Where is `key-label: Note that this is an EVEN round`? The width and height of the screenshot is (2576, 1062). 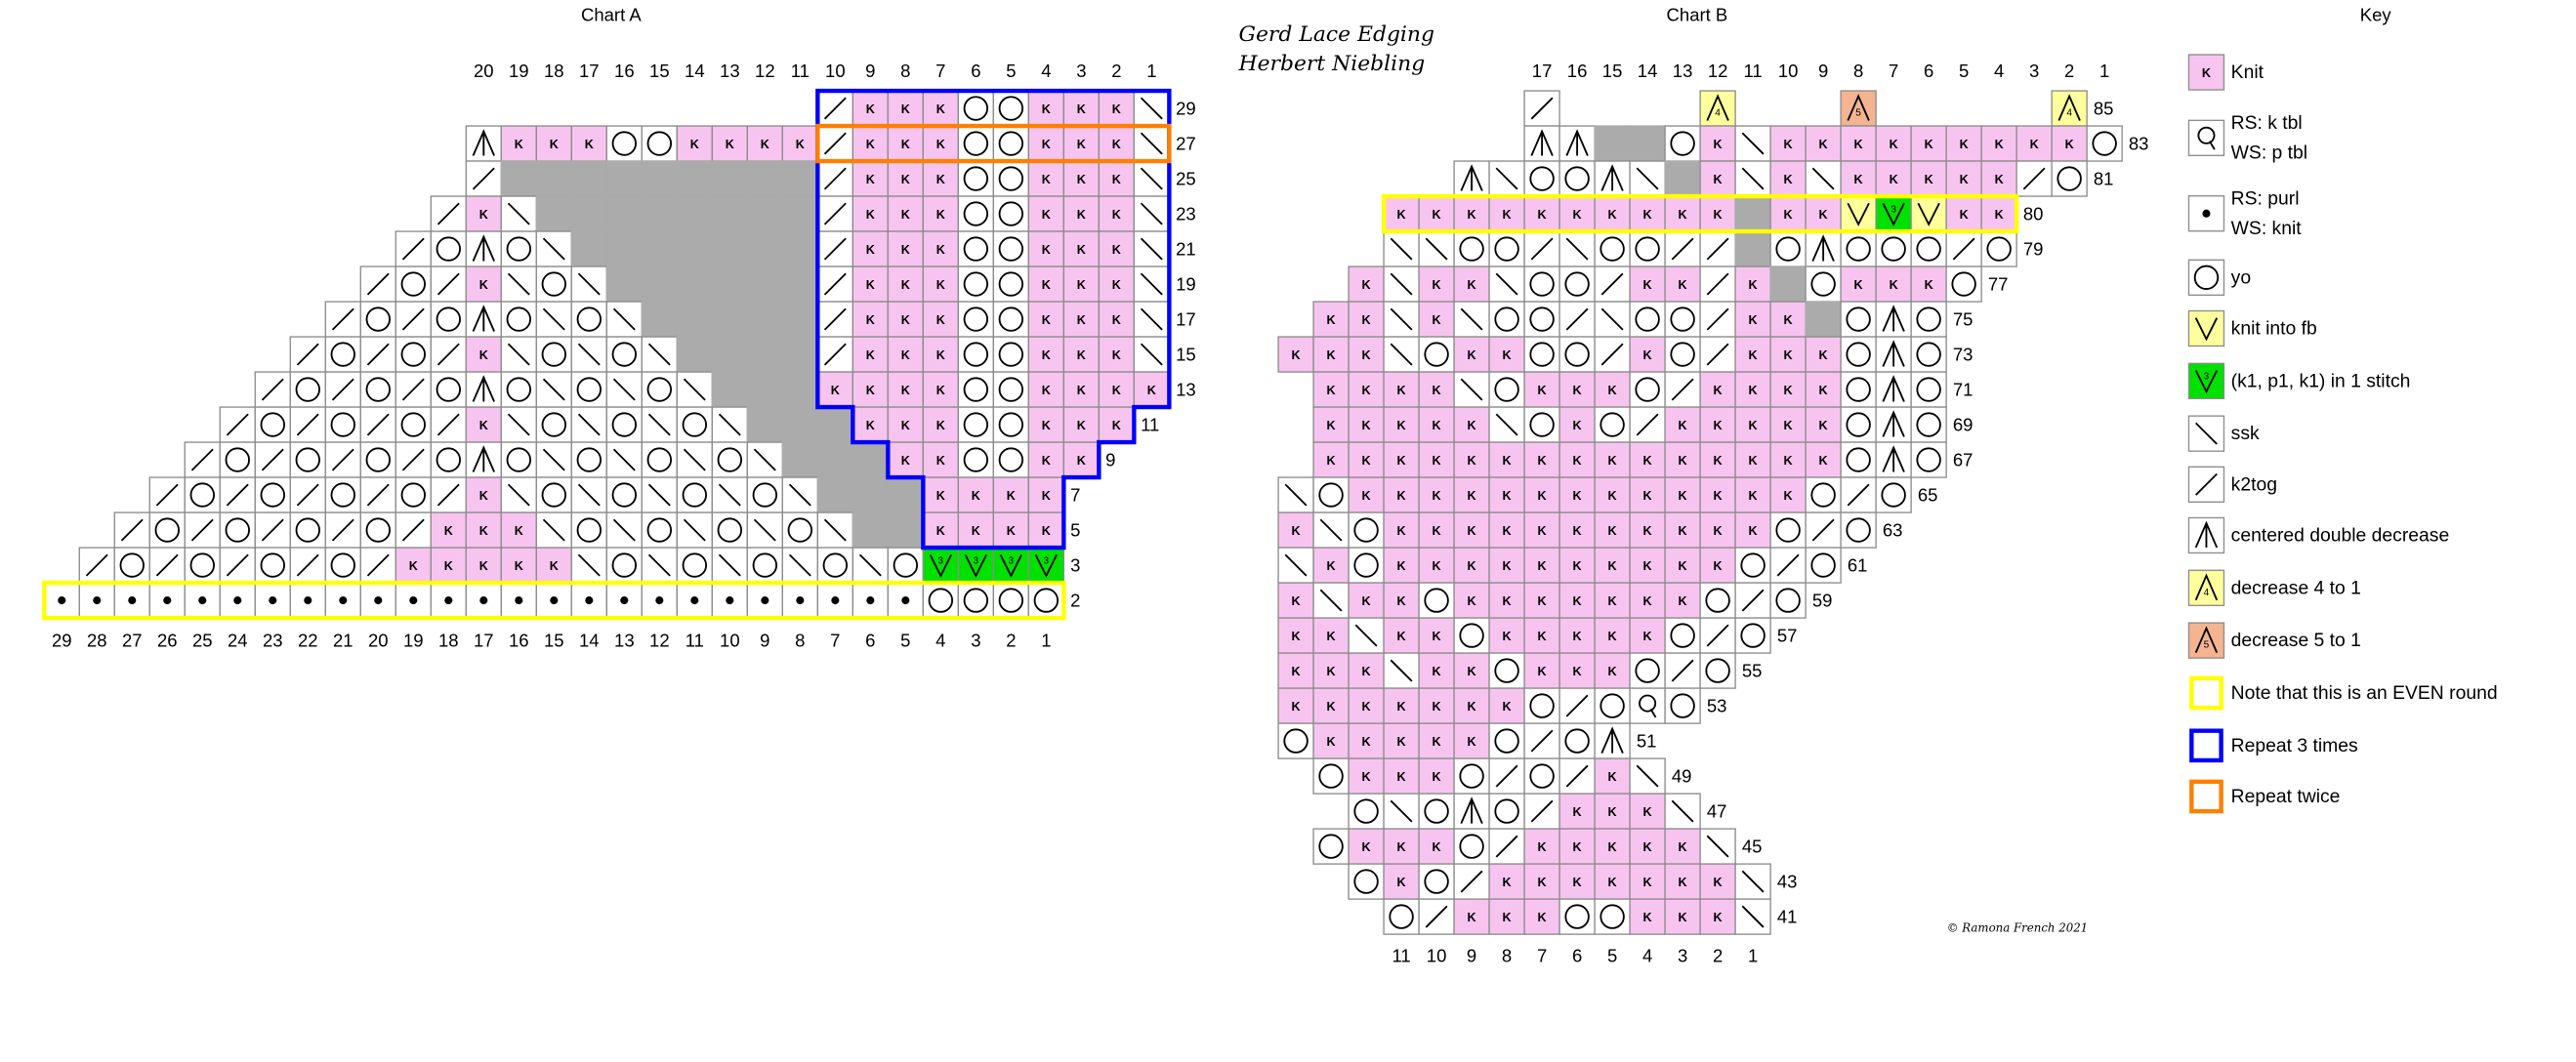 key-label: Note that this is an EVEN round is located at coordinates (2364, 693).